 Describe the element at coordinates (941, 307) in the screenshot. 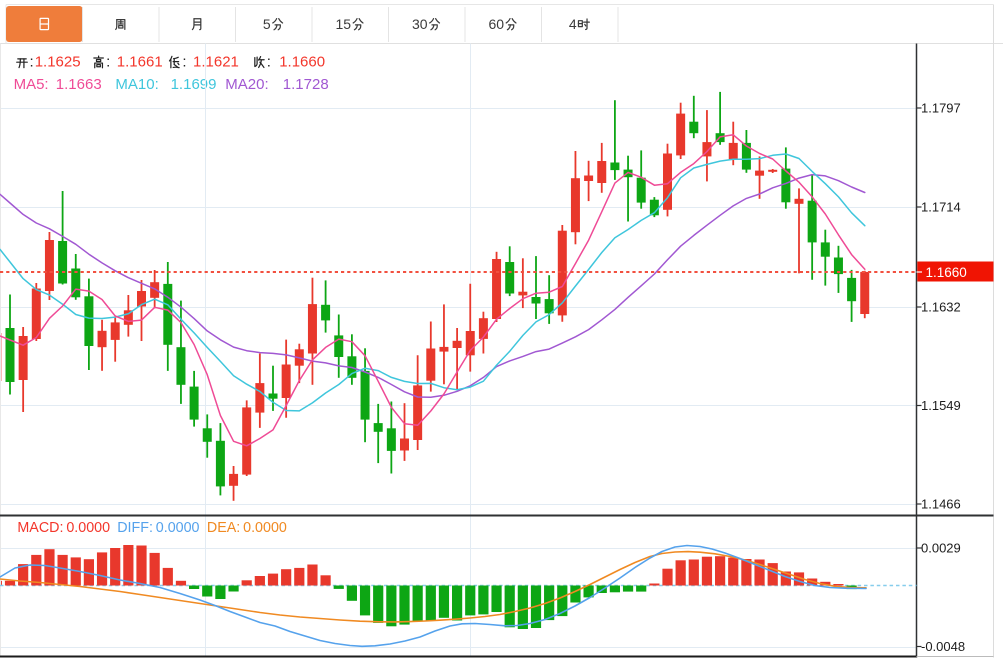

I see `svg-text: 1.1632` at that location.